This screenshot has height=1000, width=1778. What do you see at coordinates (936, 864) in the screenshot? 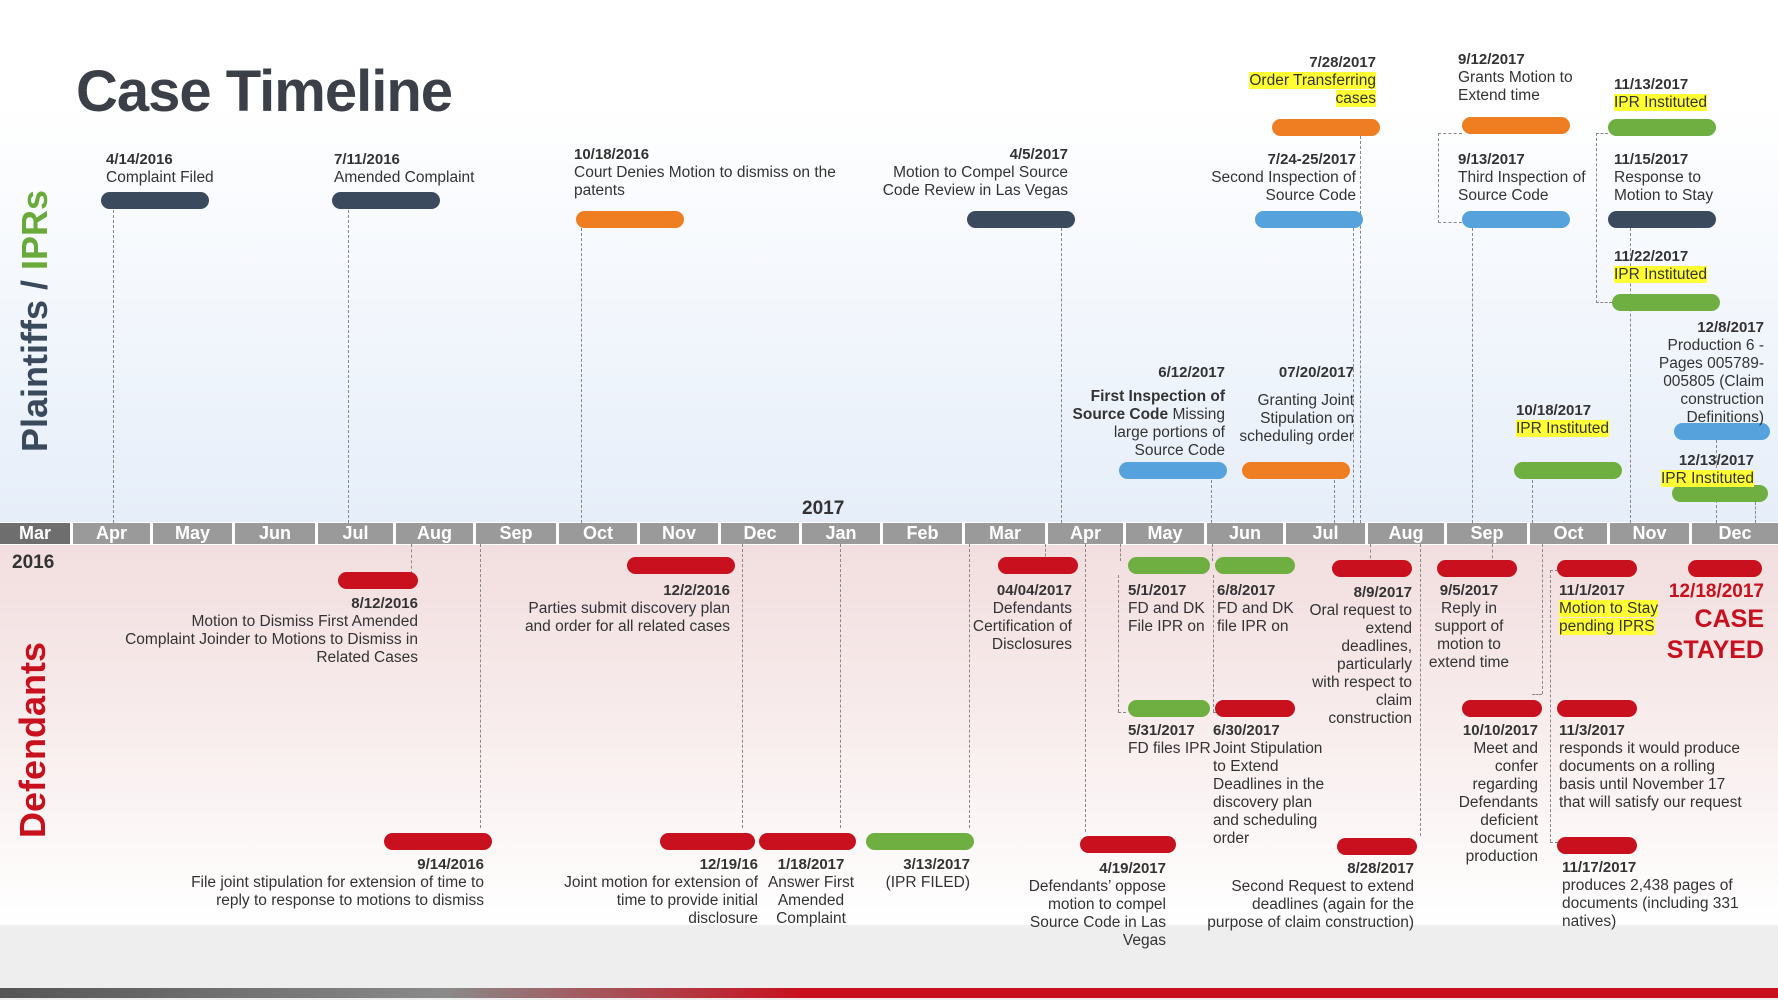
I see `event-date: 3/13/2017` at bounding box center [936, 864].